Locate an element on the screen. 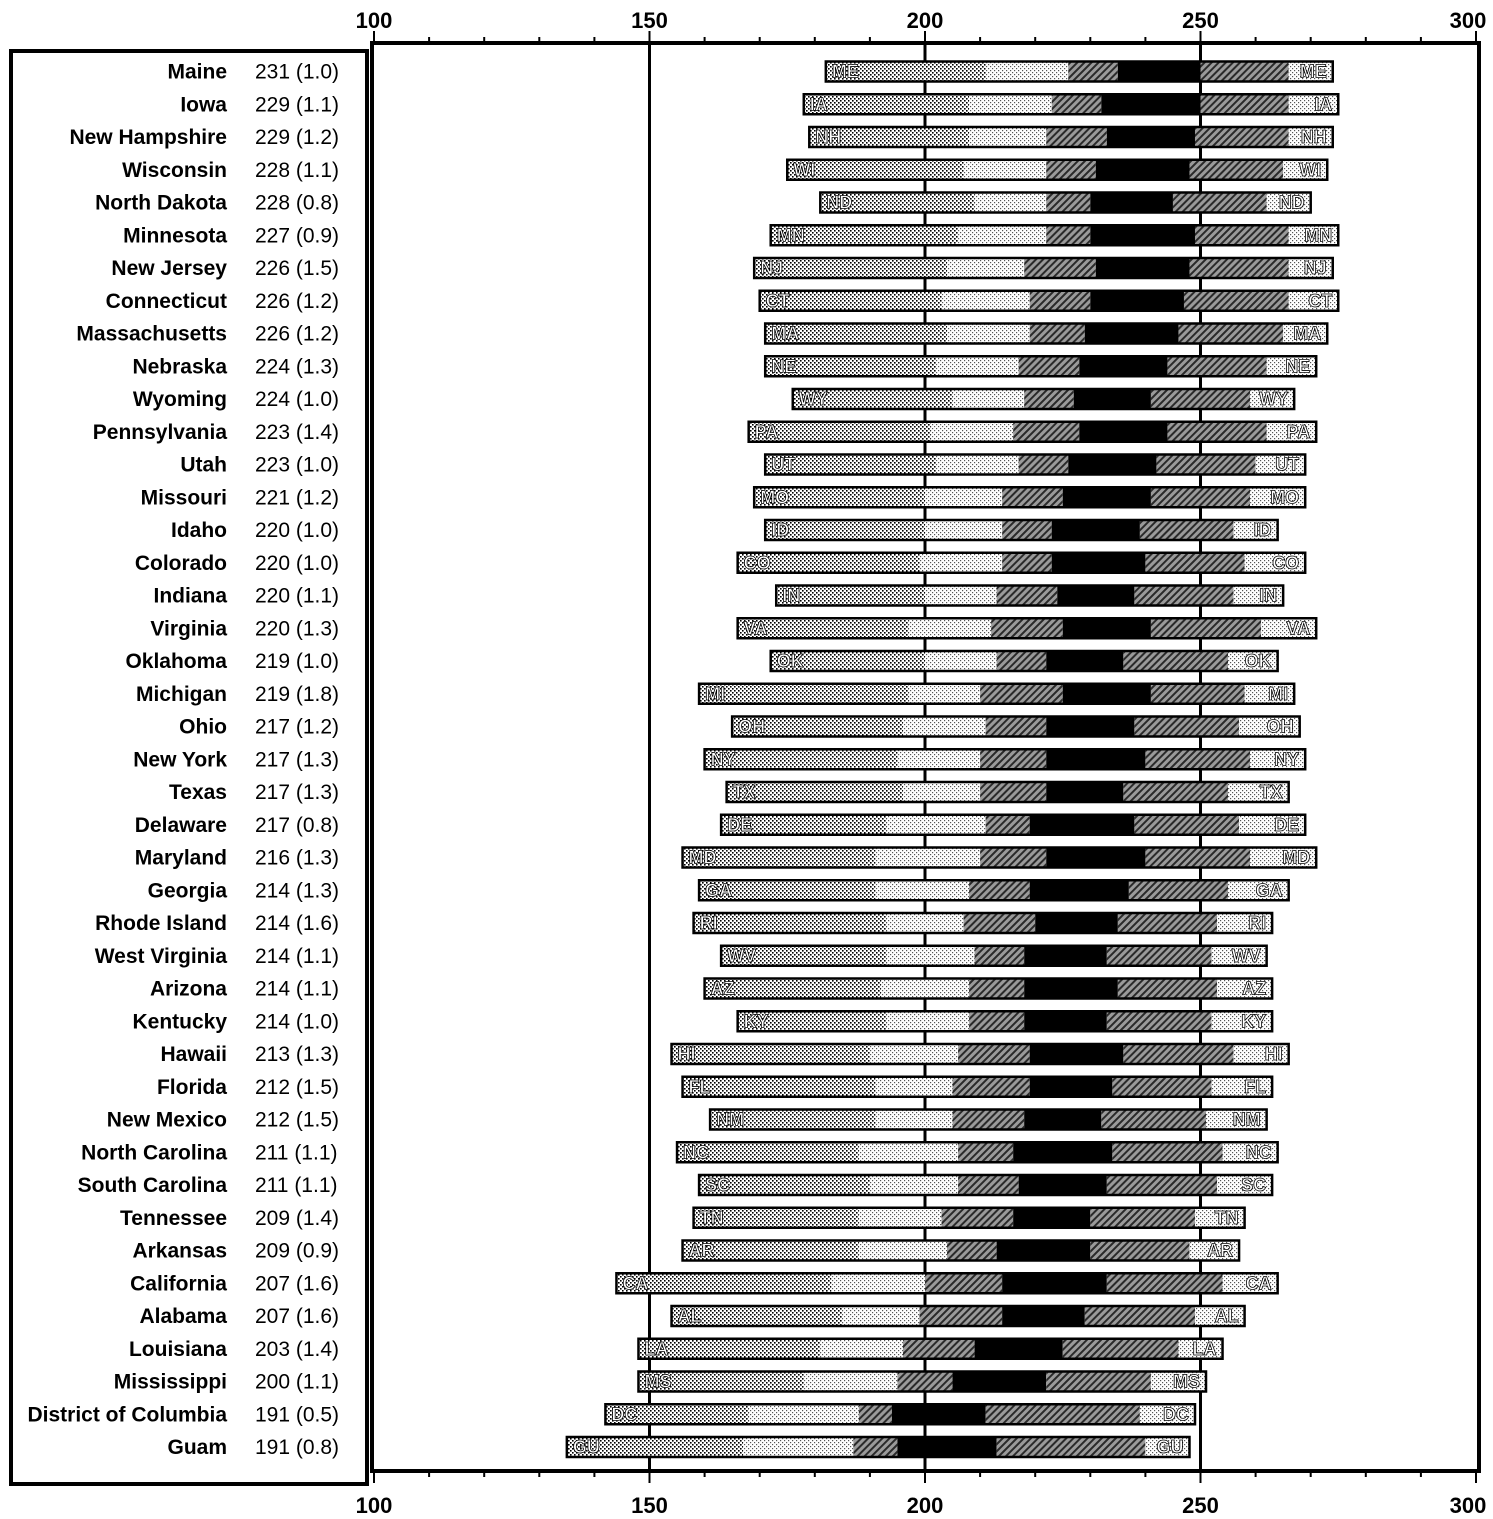  tick-label-bottom-150: 150 is located at coordinates (649, 1505).